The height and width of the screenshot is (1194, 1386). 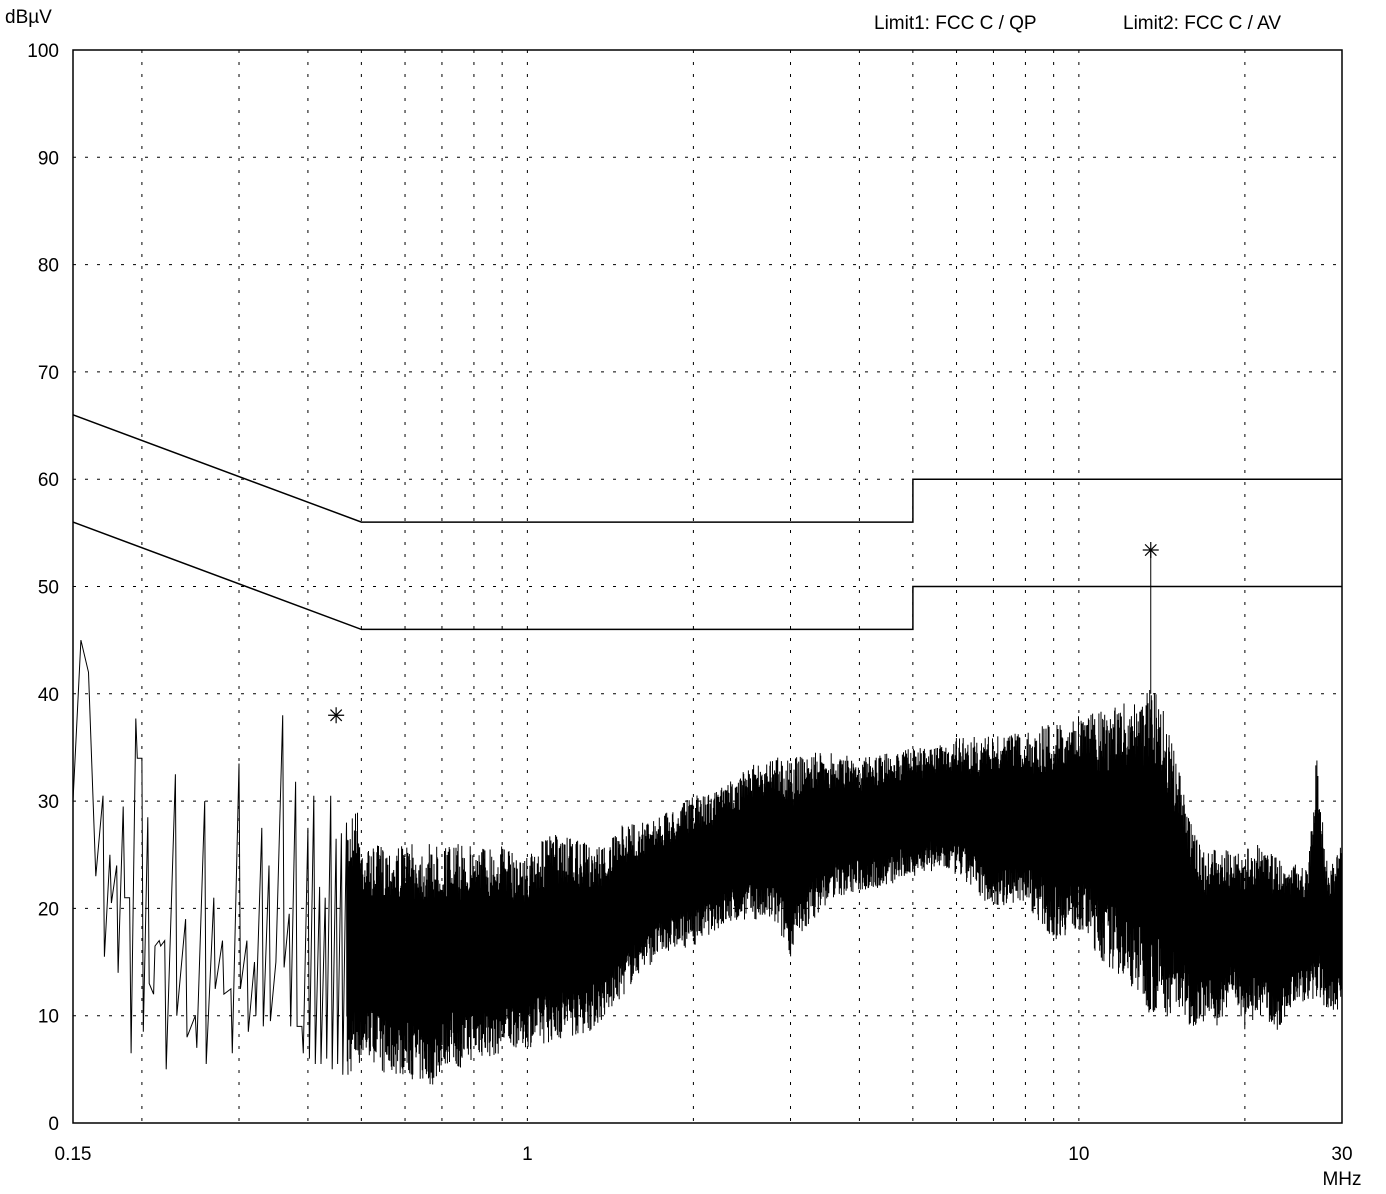 I want to click on unit-label: dBµV, so click(x=28, y=17).